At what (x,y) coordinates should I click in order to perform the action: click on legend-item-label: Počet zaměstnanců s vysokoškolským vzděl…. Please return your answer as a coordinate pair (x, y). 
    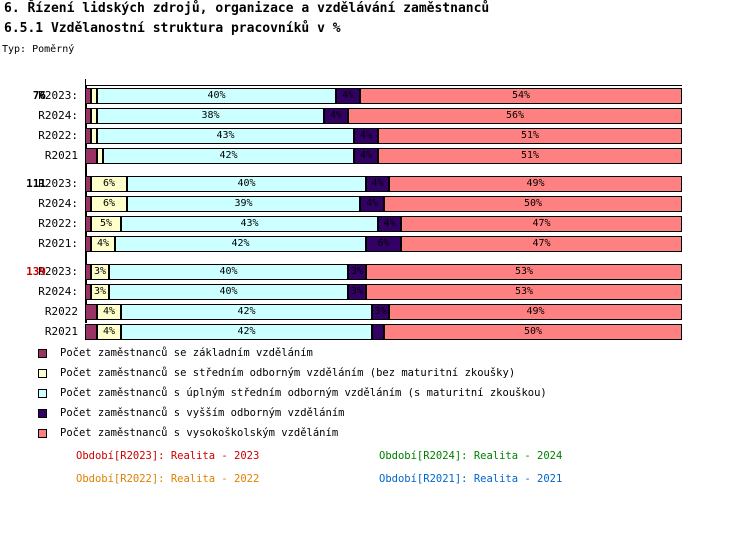
    Looking at the image, I should click on (199, 433).